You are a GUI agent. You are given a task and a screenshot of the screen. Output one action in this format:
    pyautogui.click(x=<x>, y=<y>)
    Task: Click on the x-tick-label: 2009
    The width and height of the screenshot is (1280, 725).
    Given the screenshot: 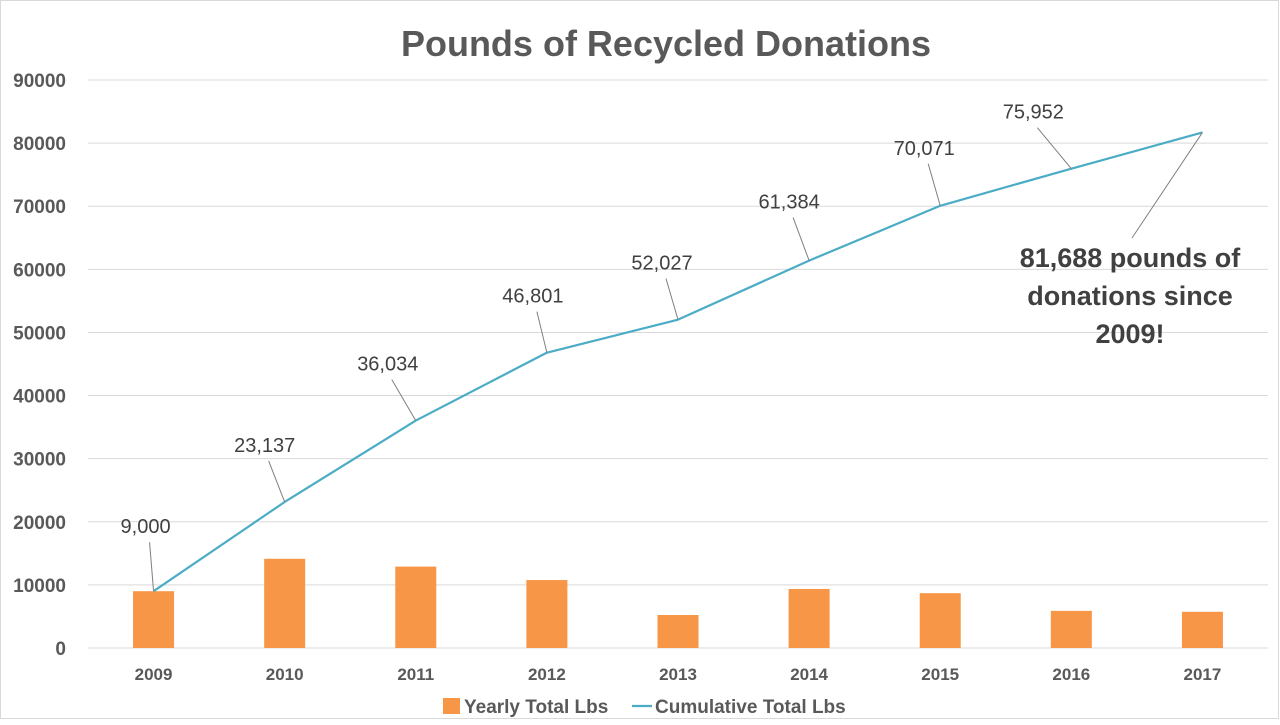 What is the action you would take?
    pyautogui.click(x=154, y=674)
    